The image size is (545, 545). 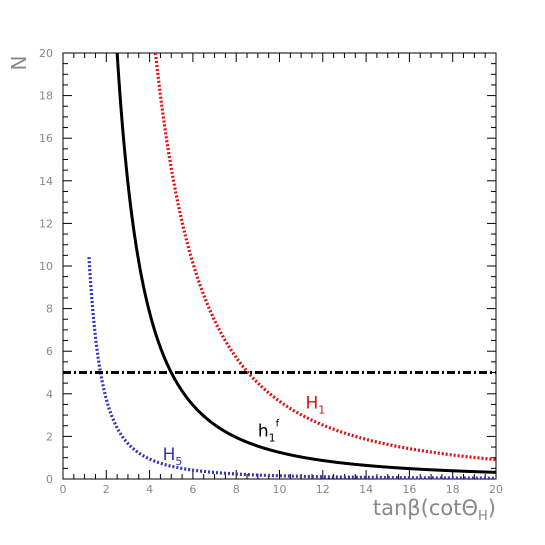 What do you see at coordinates (173, 456) in the screenshot?
I see `series-label: H5` at bounding box center [173, 456].